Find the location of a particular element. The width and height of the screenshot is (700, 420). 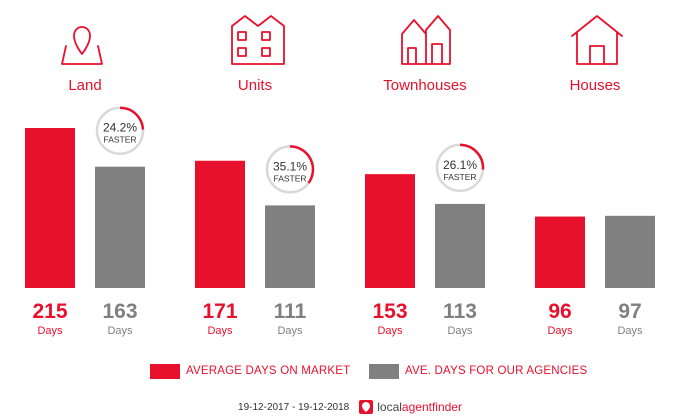

legend-label-agencies: AVE. DAYS FOR OUR AGENCIES is located at coordinates (496, 371).